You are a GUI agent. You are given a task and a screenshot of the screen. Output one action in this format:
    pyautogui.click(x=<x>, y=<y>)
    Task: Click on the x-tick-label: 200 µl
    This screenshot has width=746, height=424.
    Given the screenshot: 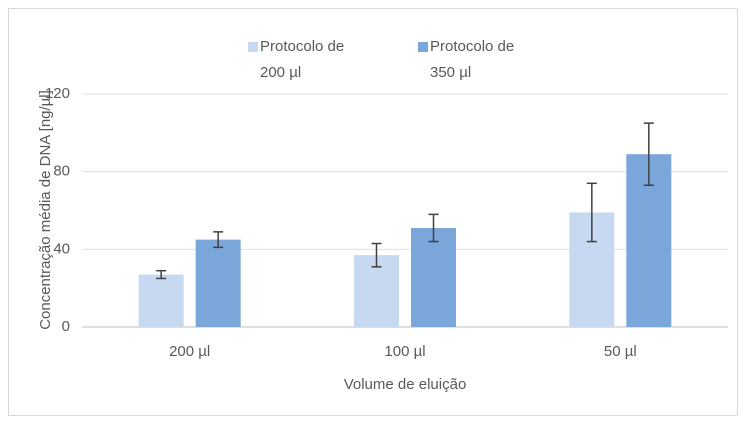 What is the action you would take?
    pyautogui.click(x=189, y=351)
    